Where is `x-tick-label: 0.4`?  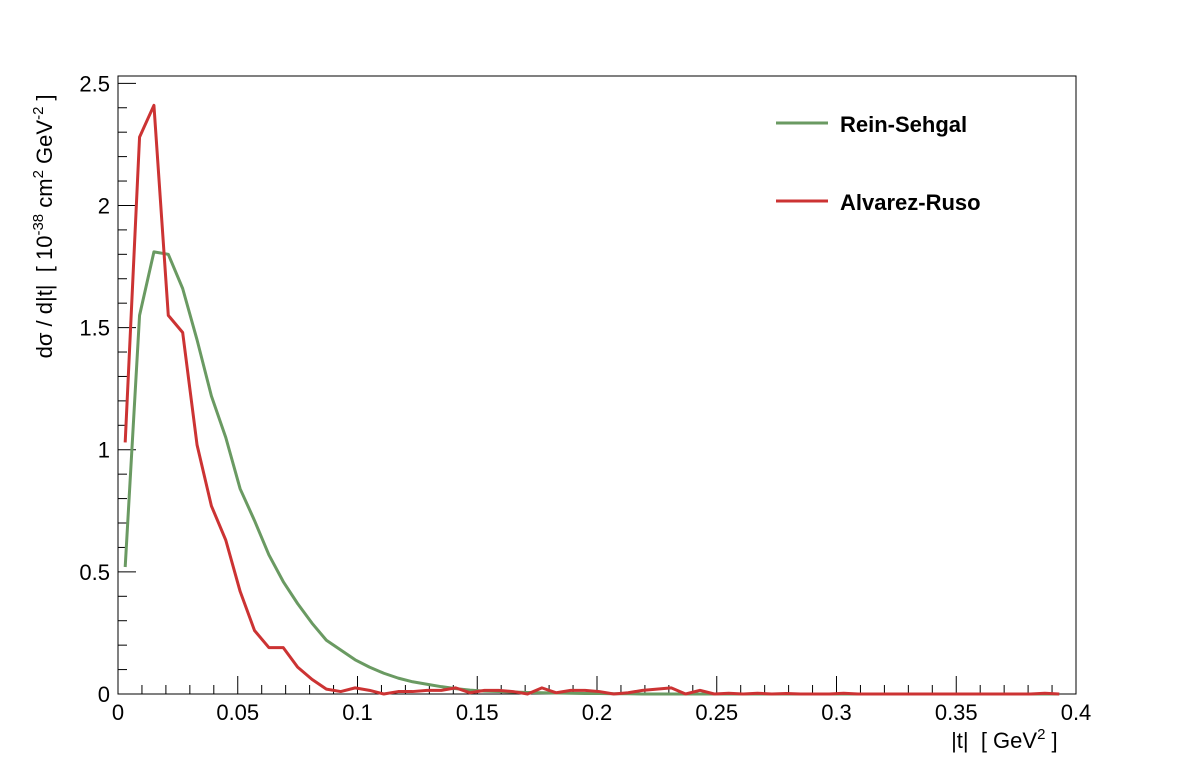 x-tick-label: 0.4 is located at coordinates (1076, 712).